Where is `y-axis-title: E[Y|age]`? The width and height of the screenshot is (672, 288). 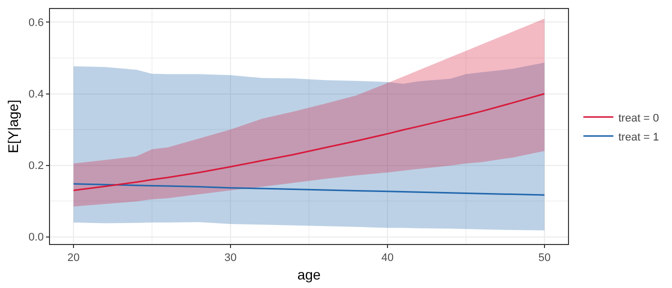
y-axis-title: E[Y|age] is located at coordinates (13, 127).